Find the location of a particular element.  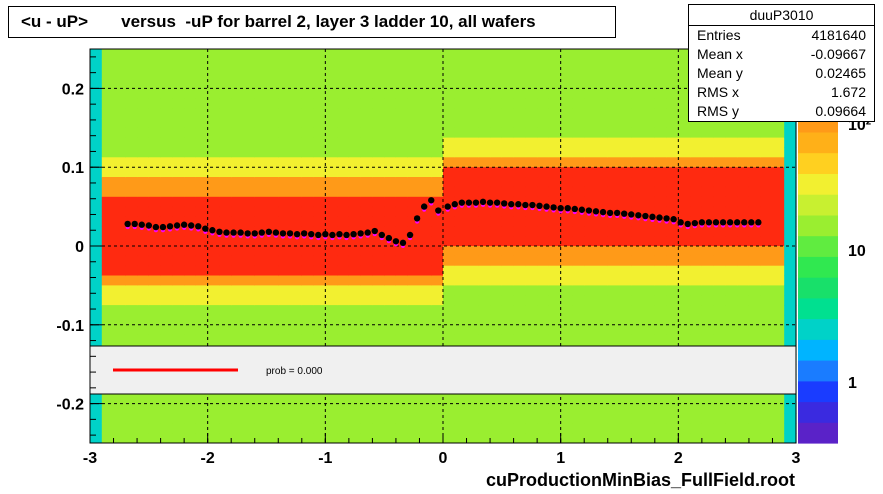

x-tick-label: 2 is located at coordinates (678, 458).